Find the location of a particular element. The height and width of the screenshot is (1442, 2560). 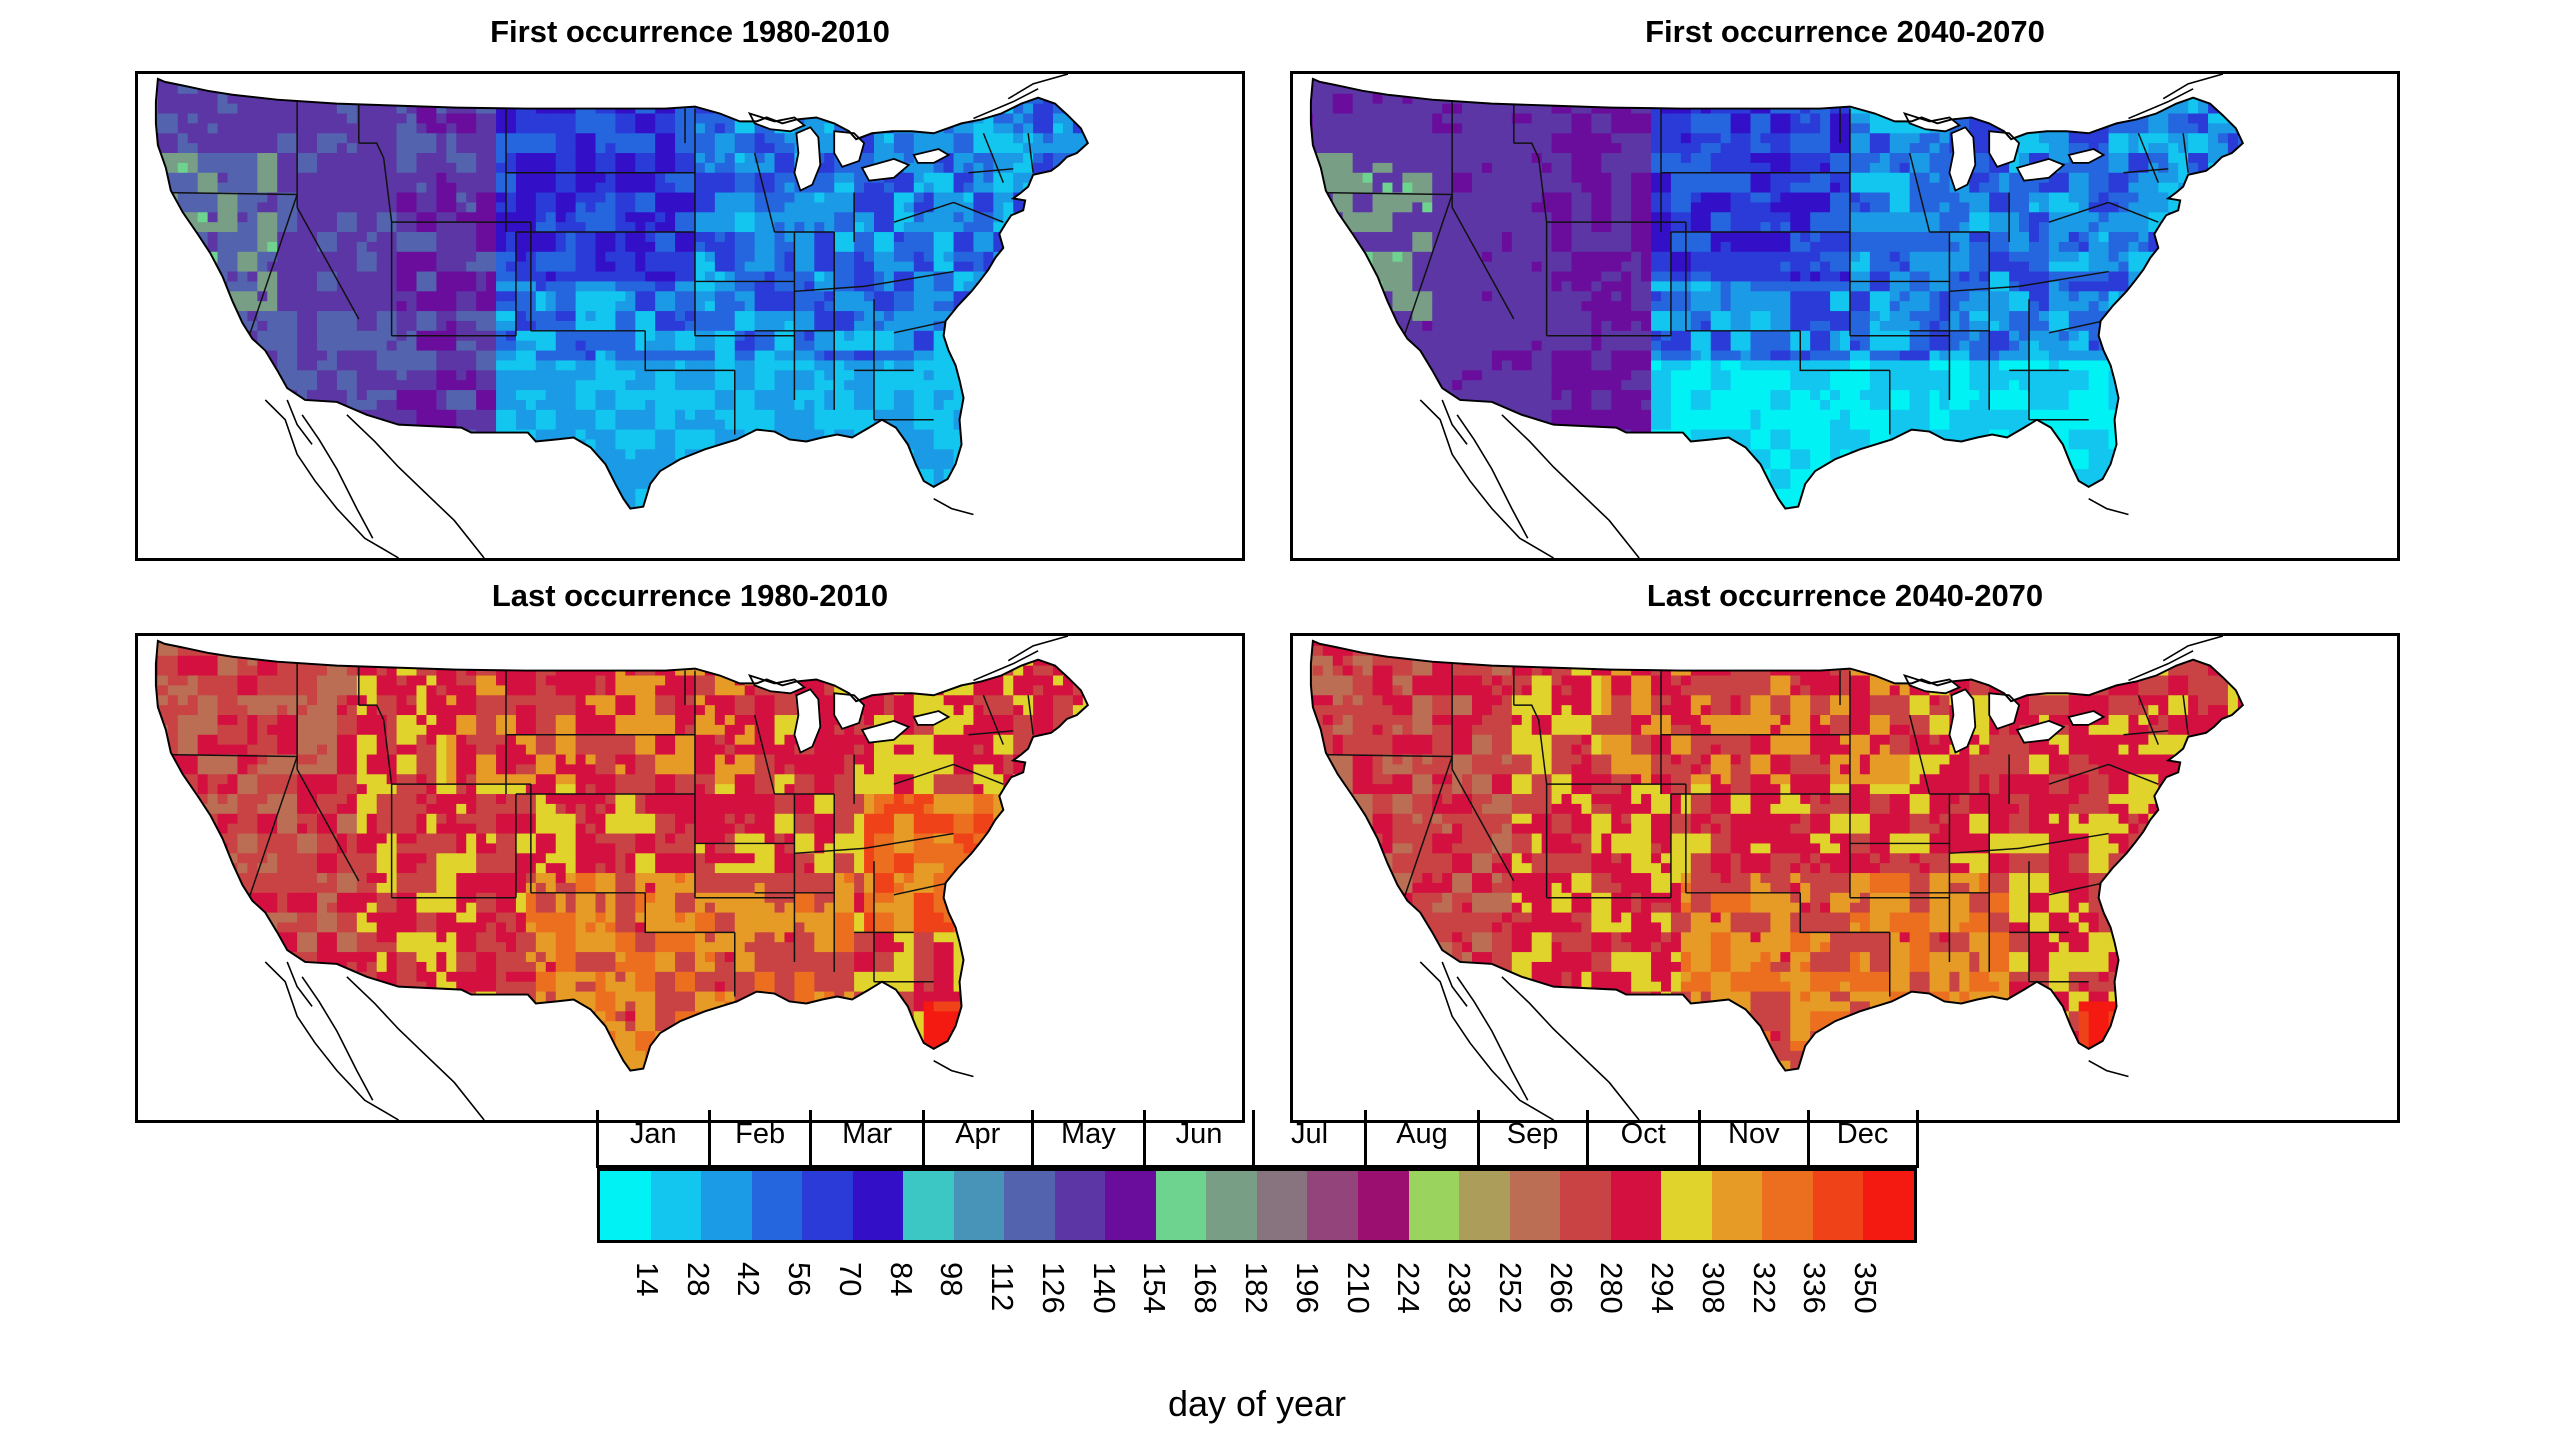

map-first-2040-2070 is located at coordinates (1845, 316).